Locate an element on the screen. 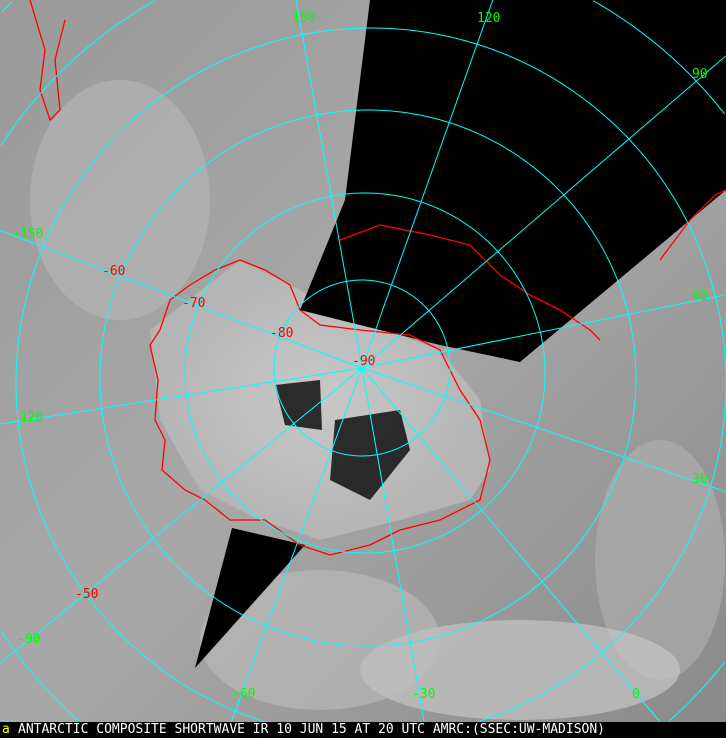  latitude-label: -90 is located at coordinates (363, 361).